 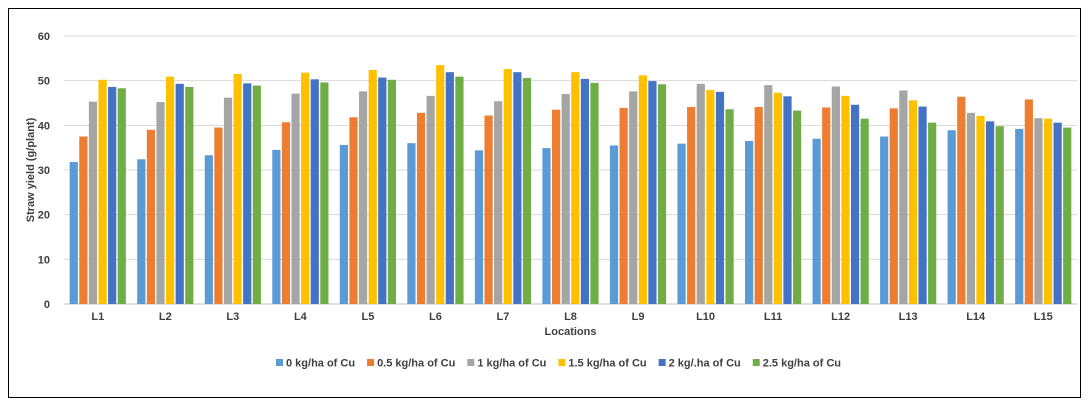 I want to click on x-tick-label: L6, so click(x=435, y=317).